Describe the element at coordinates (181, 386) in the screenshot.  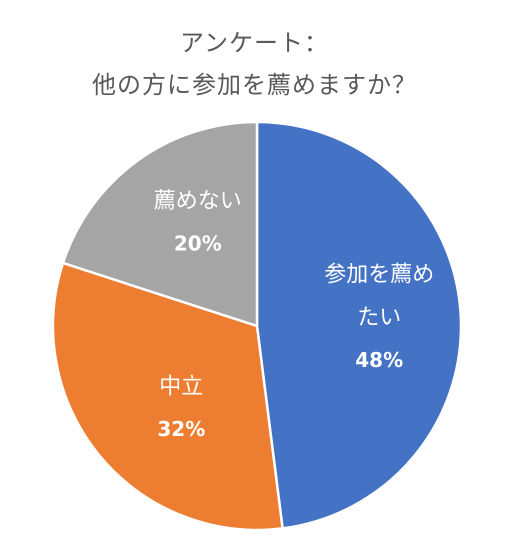
I see `slice-category-label: 中立` at that location.